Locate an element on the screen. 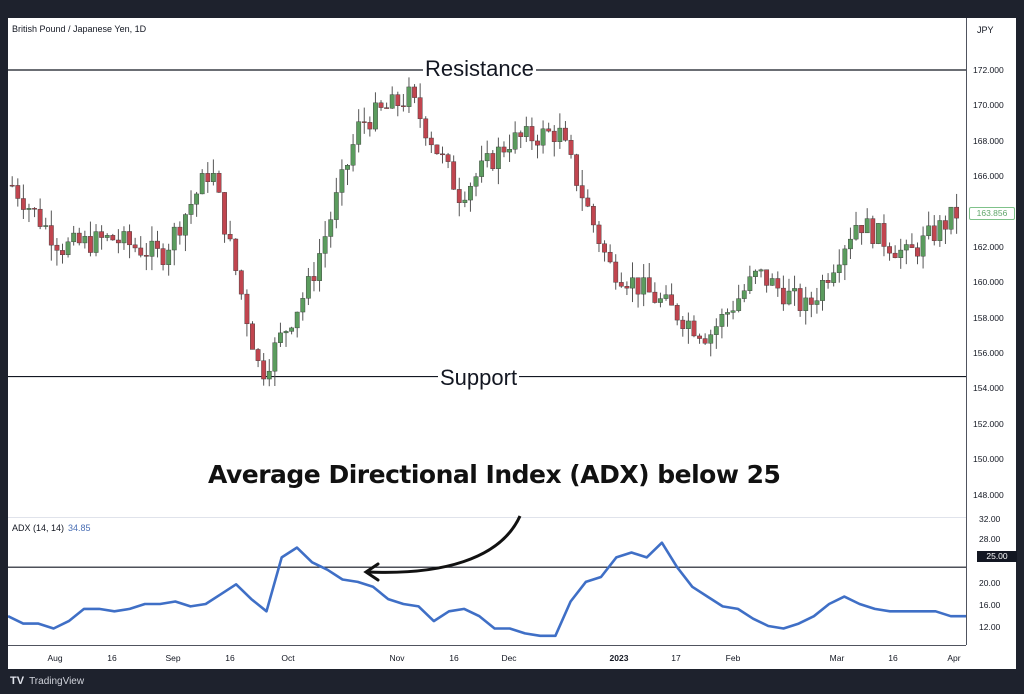 The width and height of the screenshot is (1024, 694). time-tick: Sep is located at coordinates (173, 658).